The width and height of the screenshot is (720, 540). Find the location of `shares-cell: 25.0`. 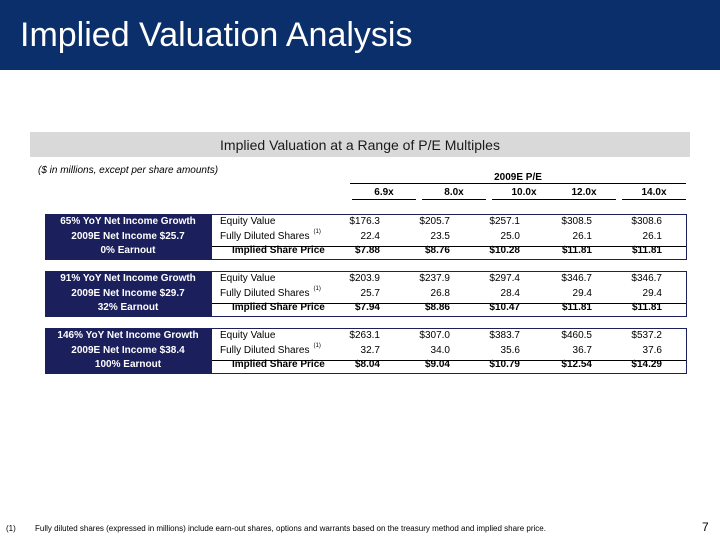

shares-cell: 25.0 is located at coordinates (510, 236).